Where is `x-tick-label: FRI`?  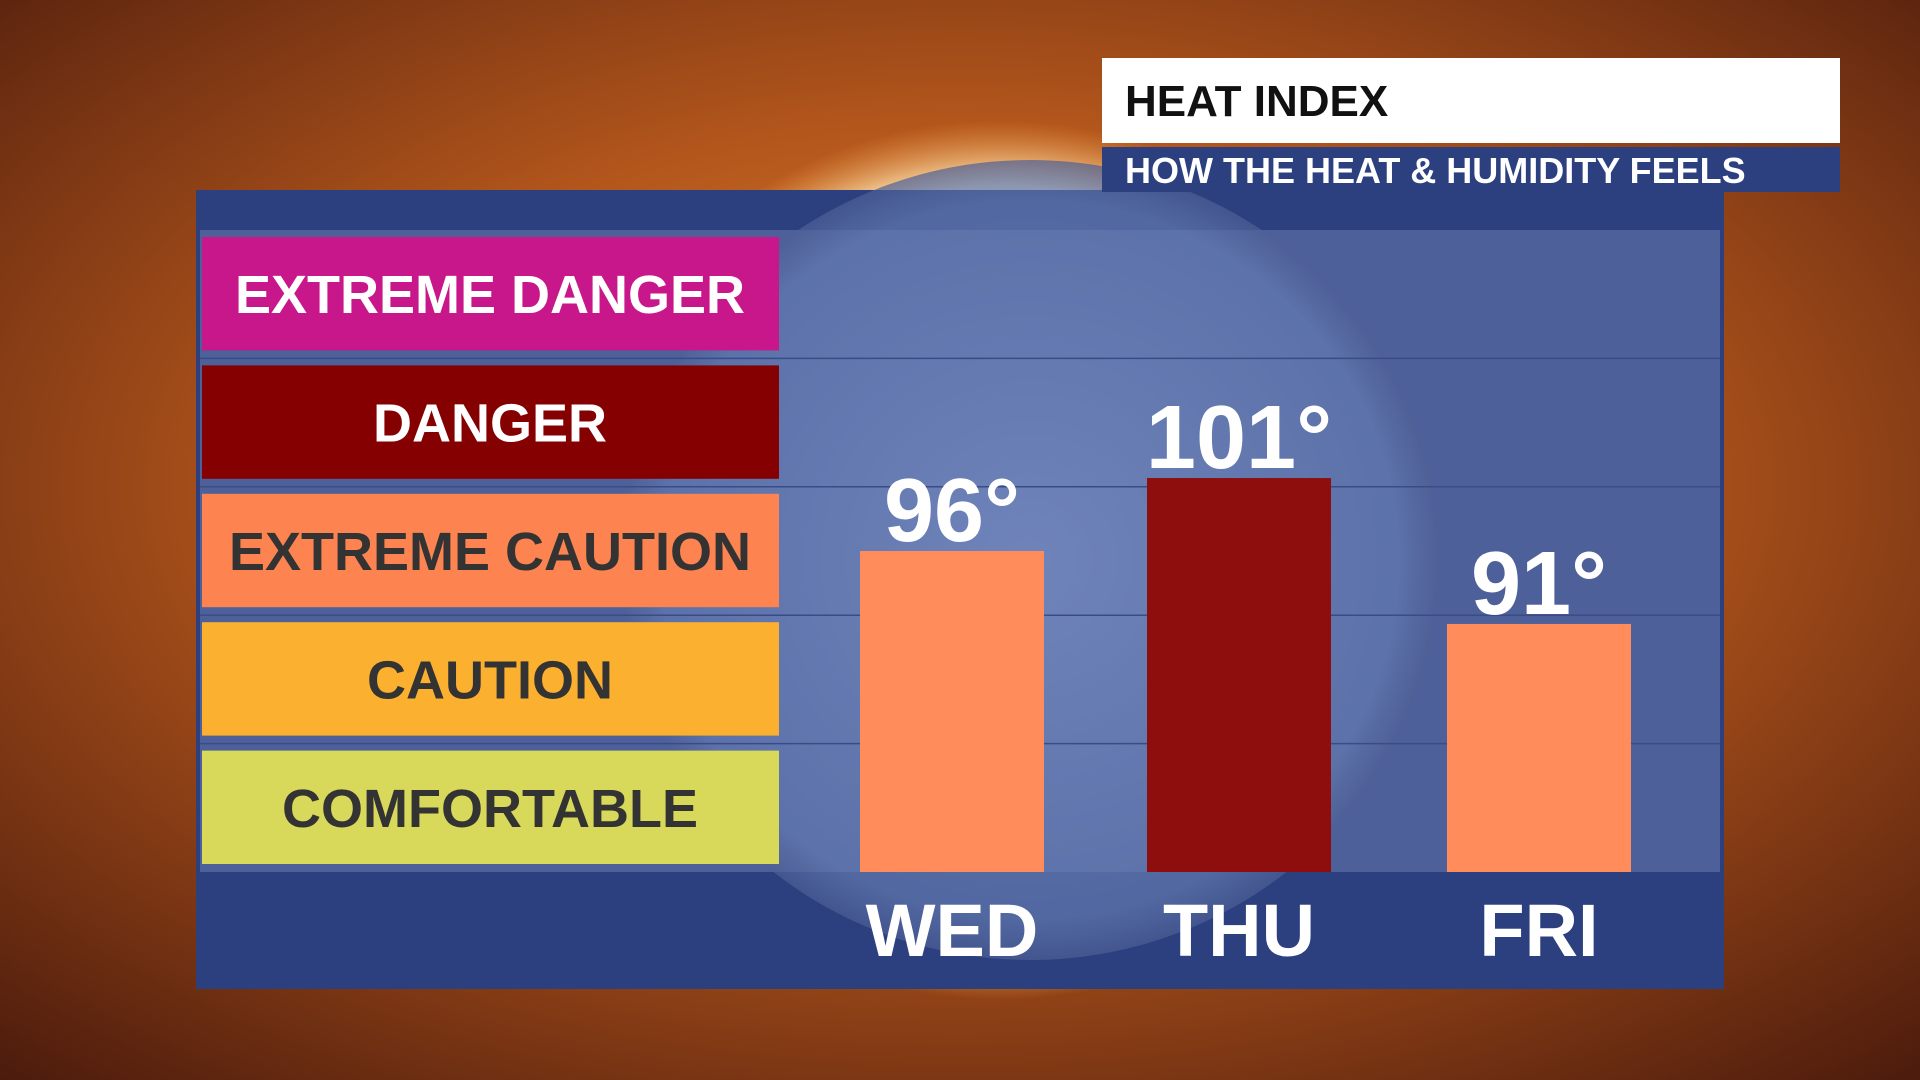 x-tick-label: FRI is located at coordinates (1538, 930).